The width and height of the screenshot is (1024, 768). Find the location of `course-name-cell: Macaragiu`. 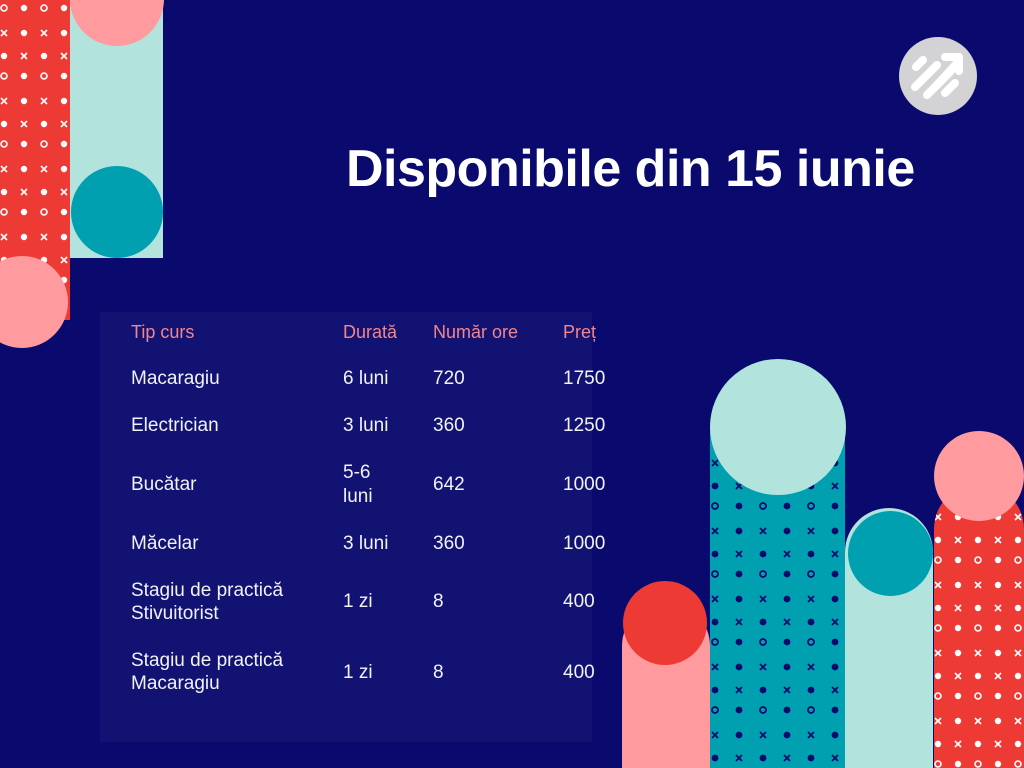

course-name-cell: Macaragiu is located at coordinates (175, 378).